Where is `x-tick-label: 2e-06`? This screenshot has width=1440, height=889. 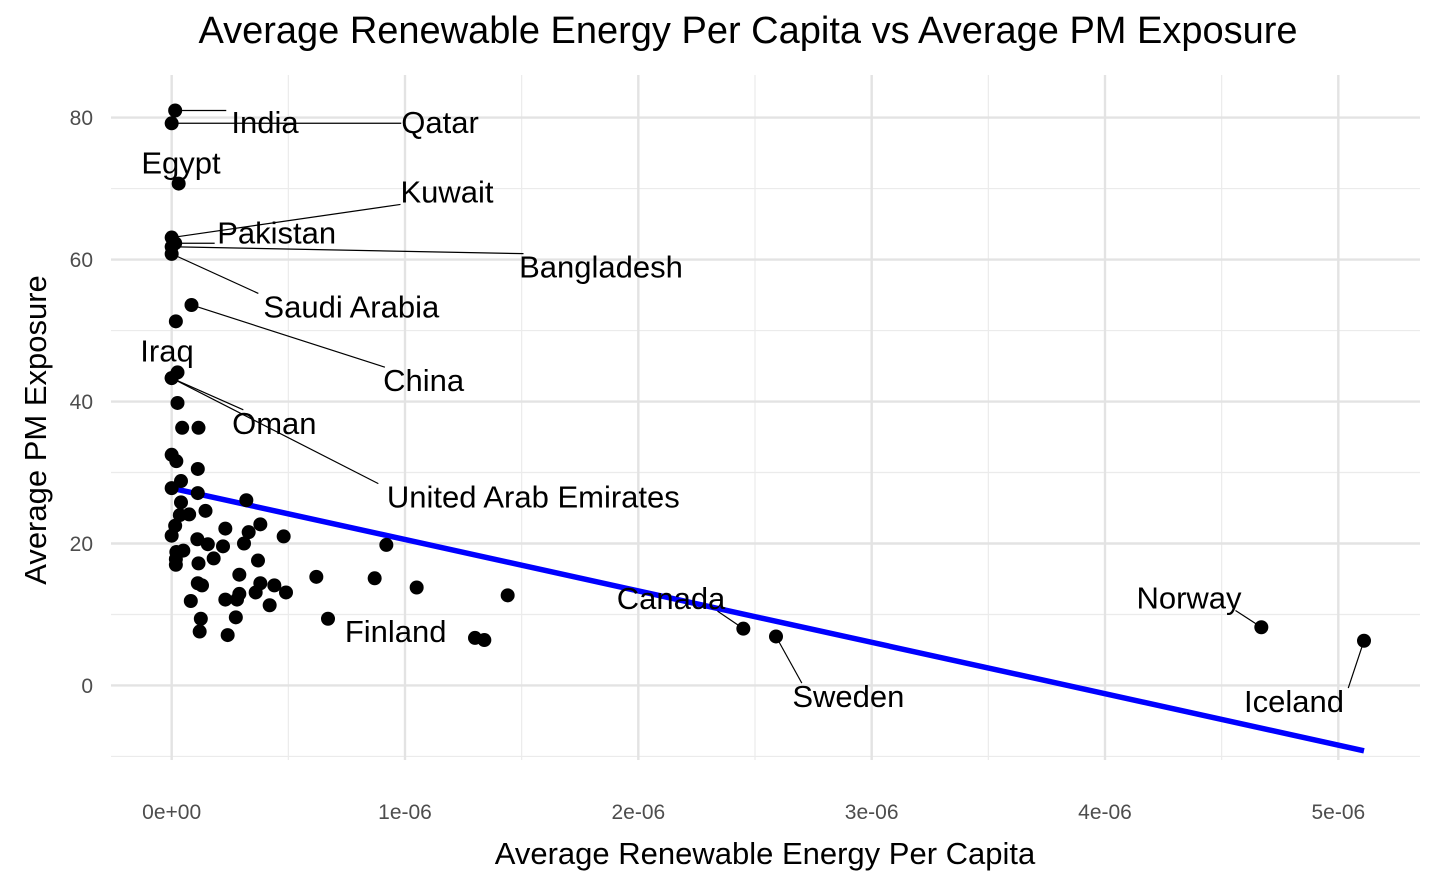 x-tick-label: 2e-06 is located at coordinates (638, 812).